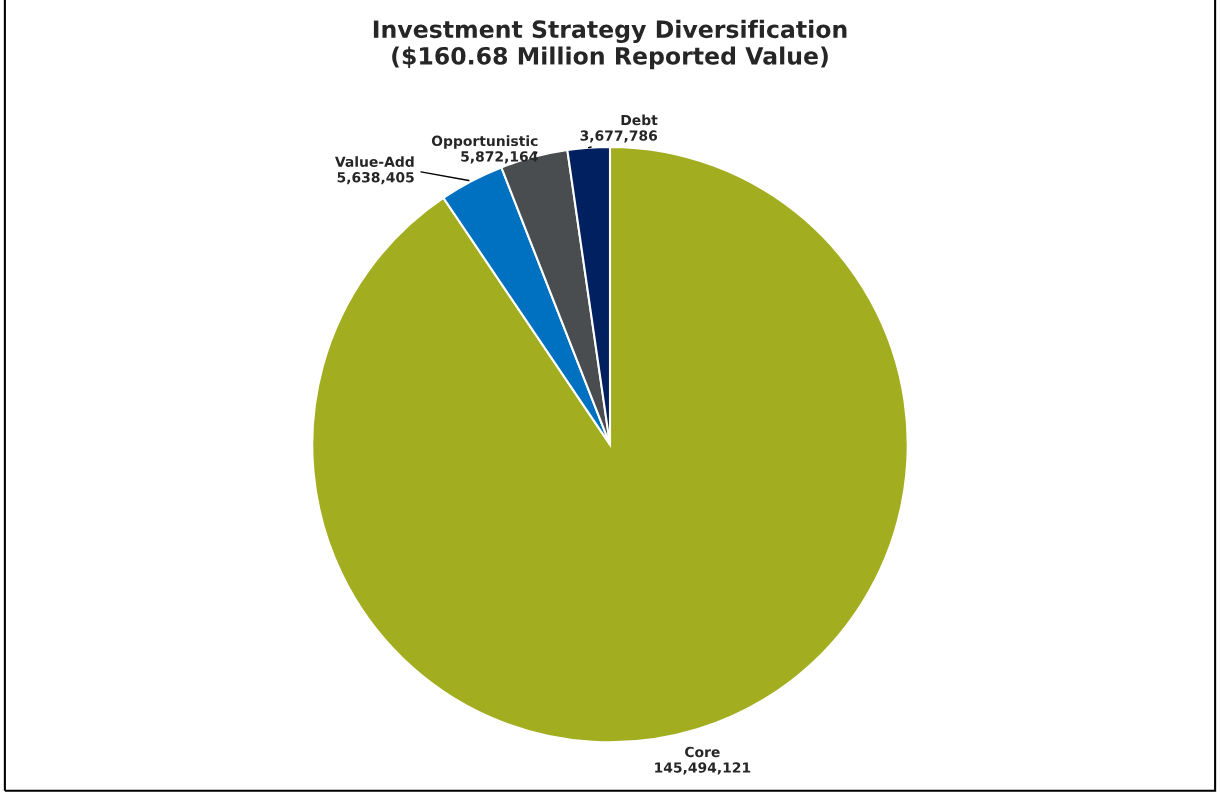  I want to click on slice-label: Core, so click(702, 752).